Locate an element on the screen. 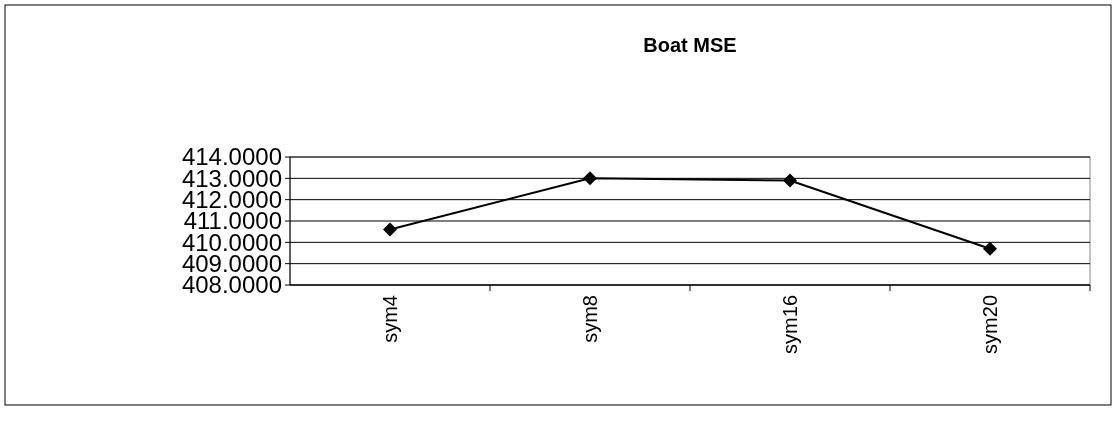  x-tick-label: sym4 is located at coordinates (390, 319).